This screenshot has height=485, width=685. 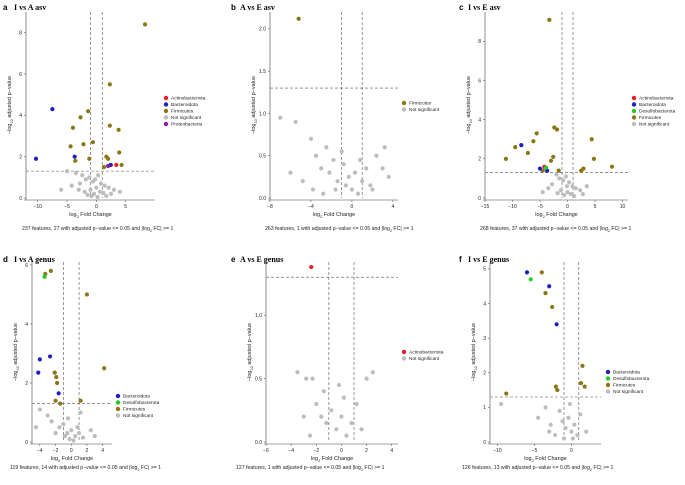 What do you see at coordinates (461, 7) in the screenshot?
I see `panel-letter: c` at bounding box center [461, 7].